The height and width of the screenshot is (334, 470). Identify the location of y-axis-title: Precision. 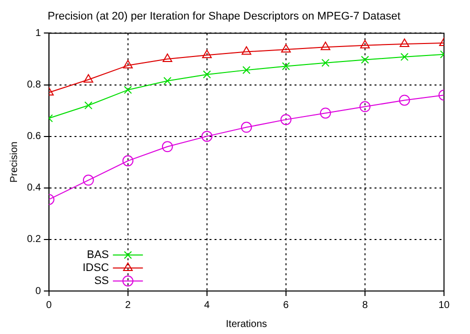
(14, 162).